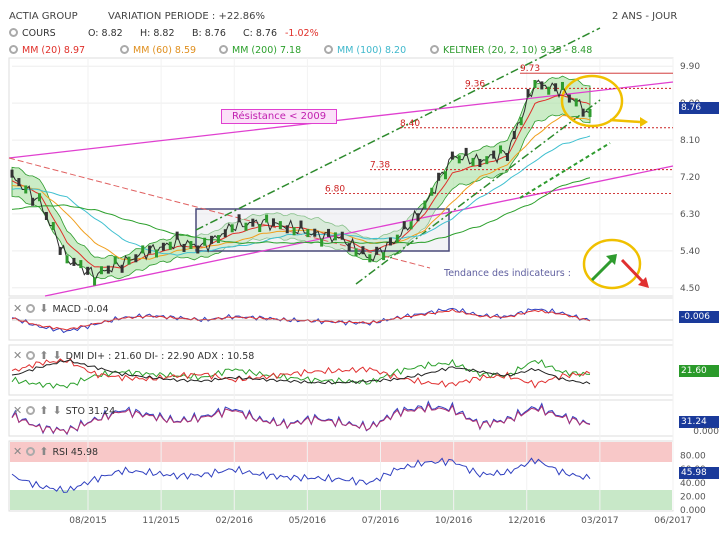  What do you see at coordinates (381, 521) in the screenshot?
I see `x-tick-label: 07/2016` at bounding box center [381, 521].